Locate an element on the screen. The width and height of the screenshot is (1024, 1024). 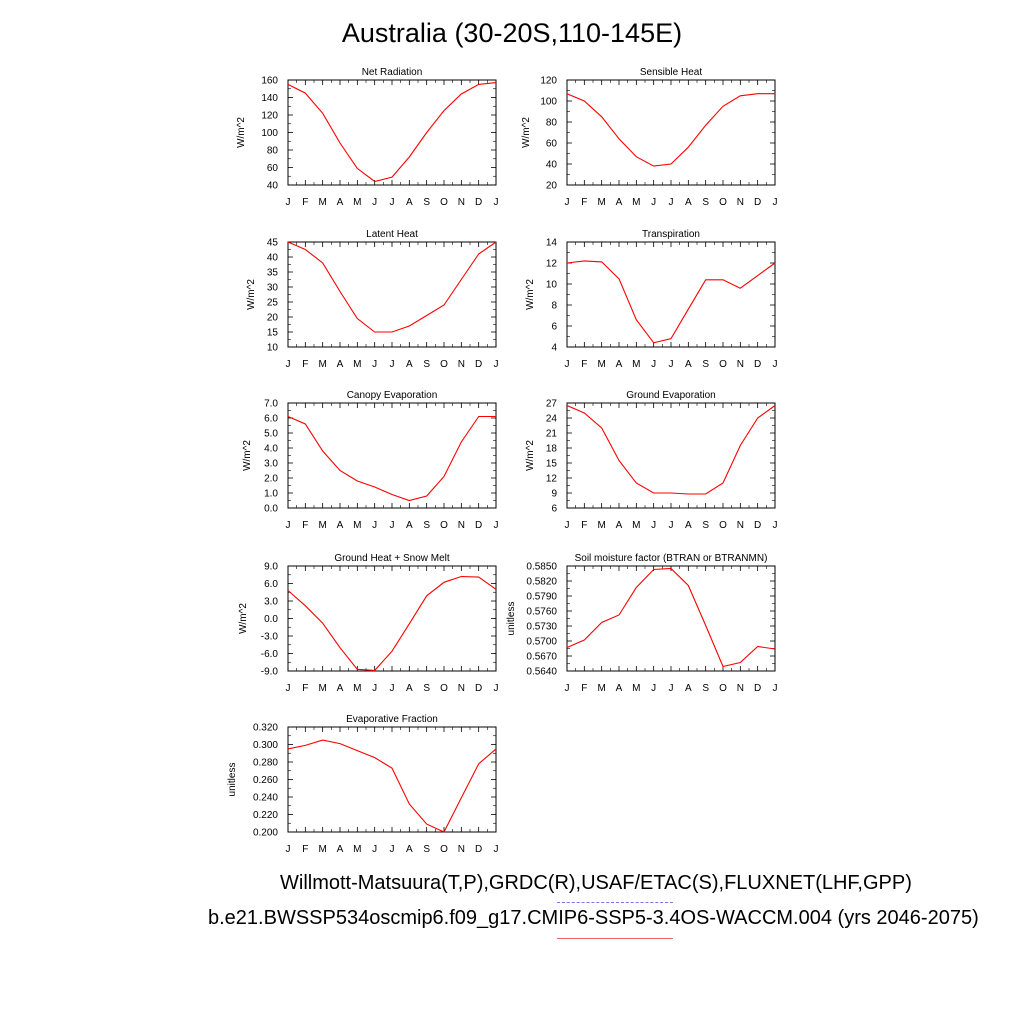
y-tick-label: 5.0 is located at coordinates (271, 434).